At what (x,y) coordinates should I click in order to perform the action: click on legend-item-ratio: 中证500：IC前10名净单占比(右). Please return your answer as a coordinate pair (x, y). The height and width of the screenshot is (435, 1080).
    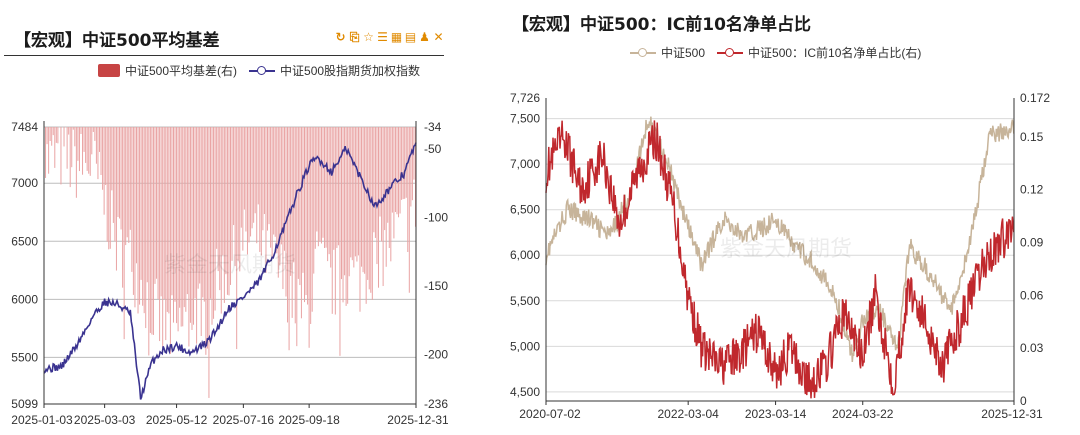
    Looking at the image, I should click on (819, 52).